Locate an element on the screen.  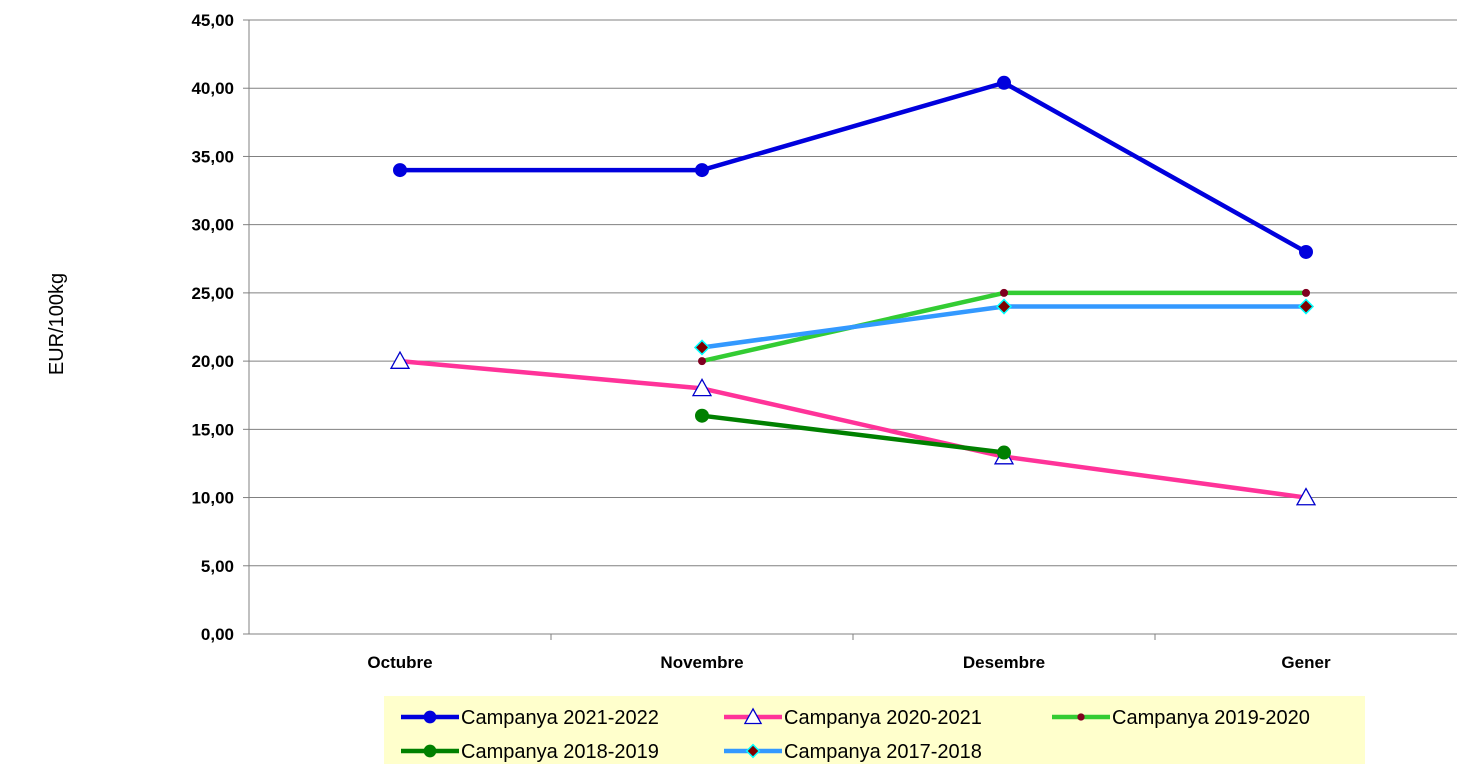
legend-label: Campanya 2017-2018 is located at coordinates (883, 752).